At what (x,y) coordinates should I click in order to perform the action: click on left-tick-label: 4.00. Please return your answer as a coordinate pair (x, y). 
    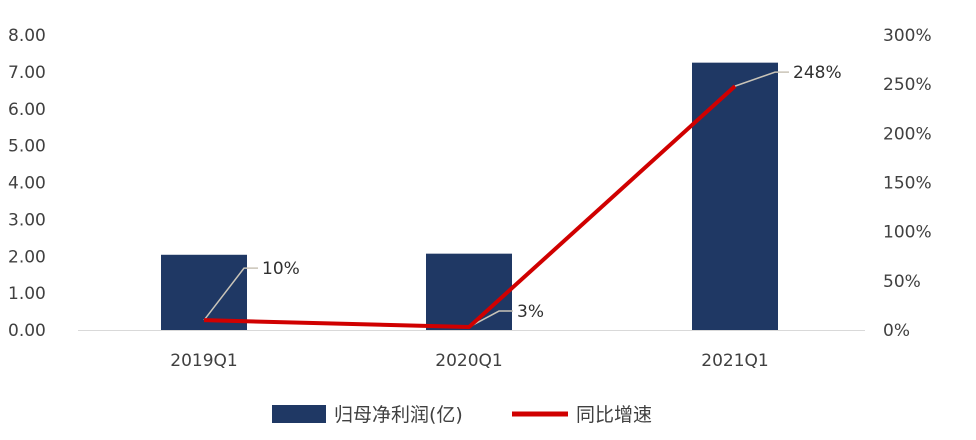
    Looking at the image, I should click on (27, 184).